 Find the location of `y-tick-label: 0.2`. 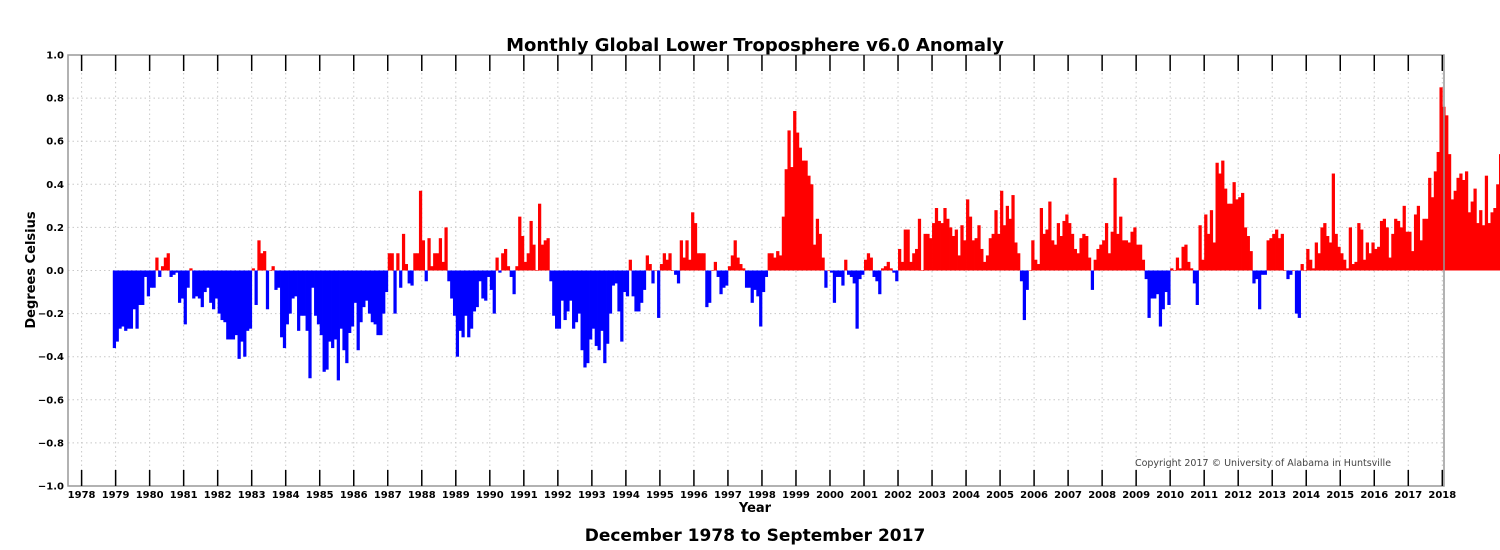

y-tick-label: 0.2 is located at coordinates (55, 228).